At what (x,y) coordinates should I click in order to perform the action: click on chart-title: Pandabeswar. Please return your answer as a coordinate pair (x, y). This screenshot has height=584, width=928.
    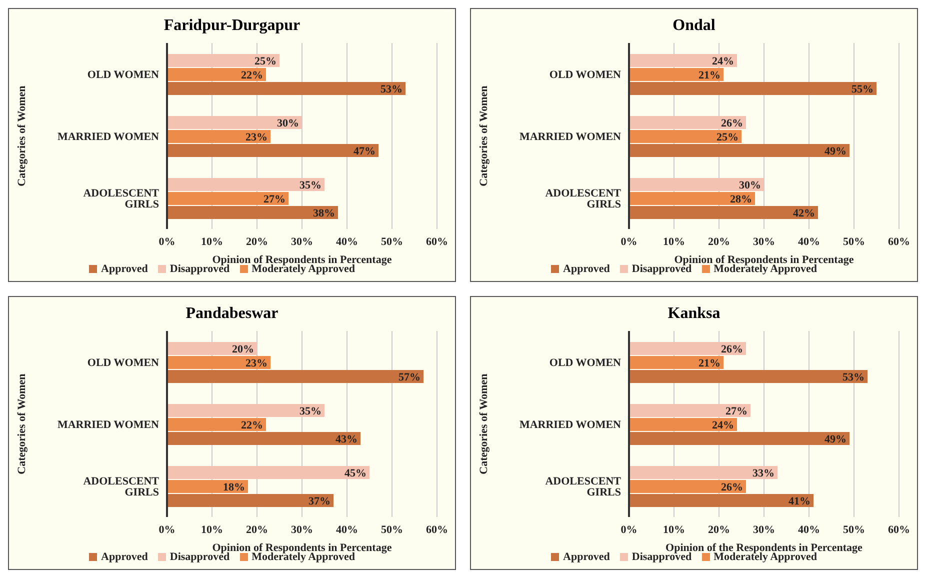
    Looking at the image, I should click on (232, 314).